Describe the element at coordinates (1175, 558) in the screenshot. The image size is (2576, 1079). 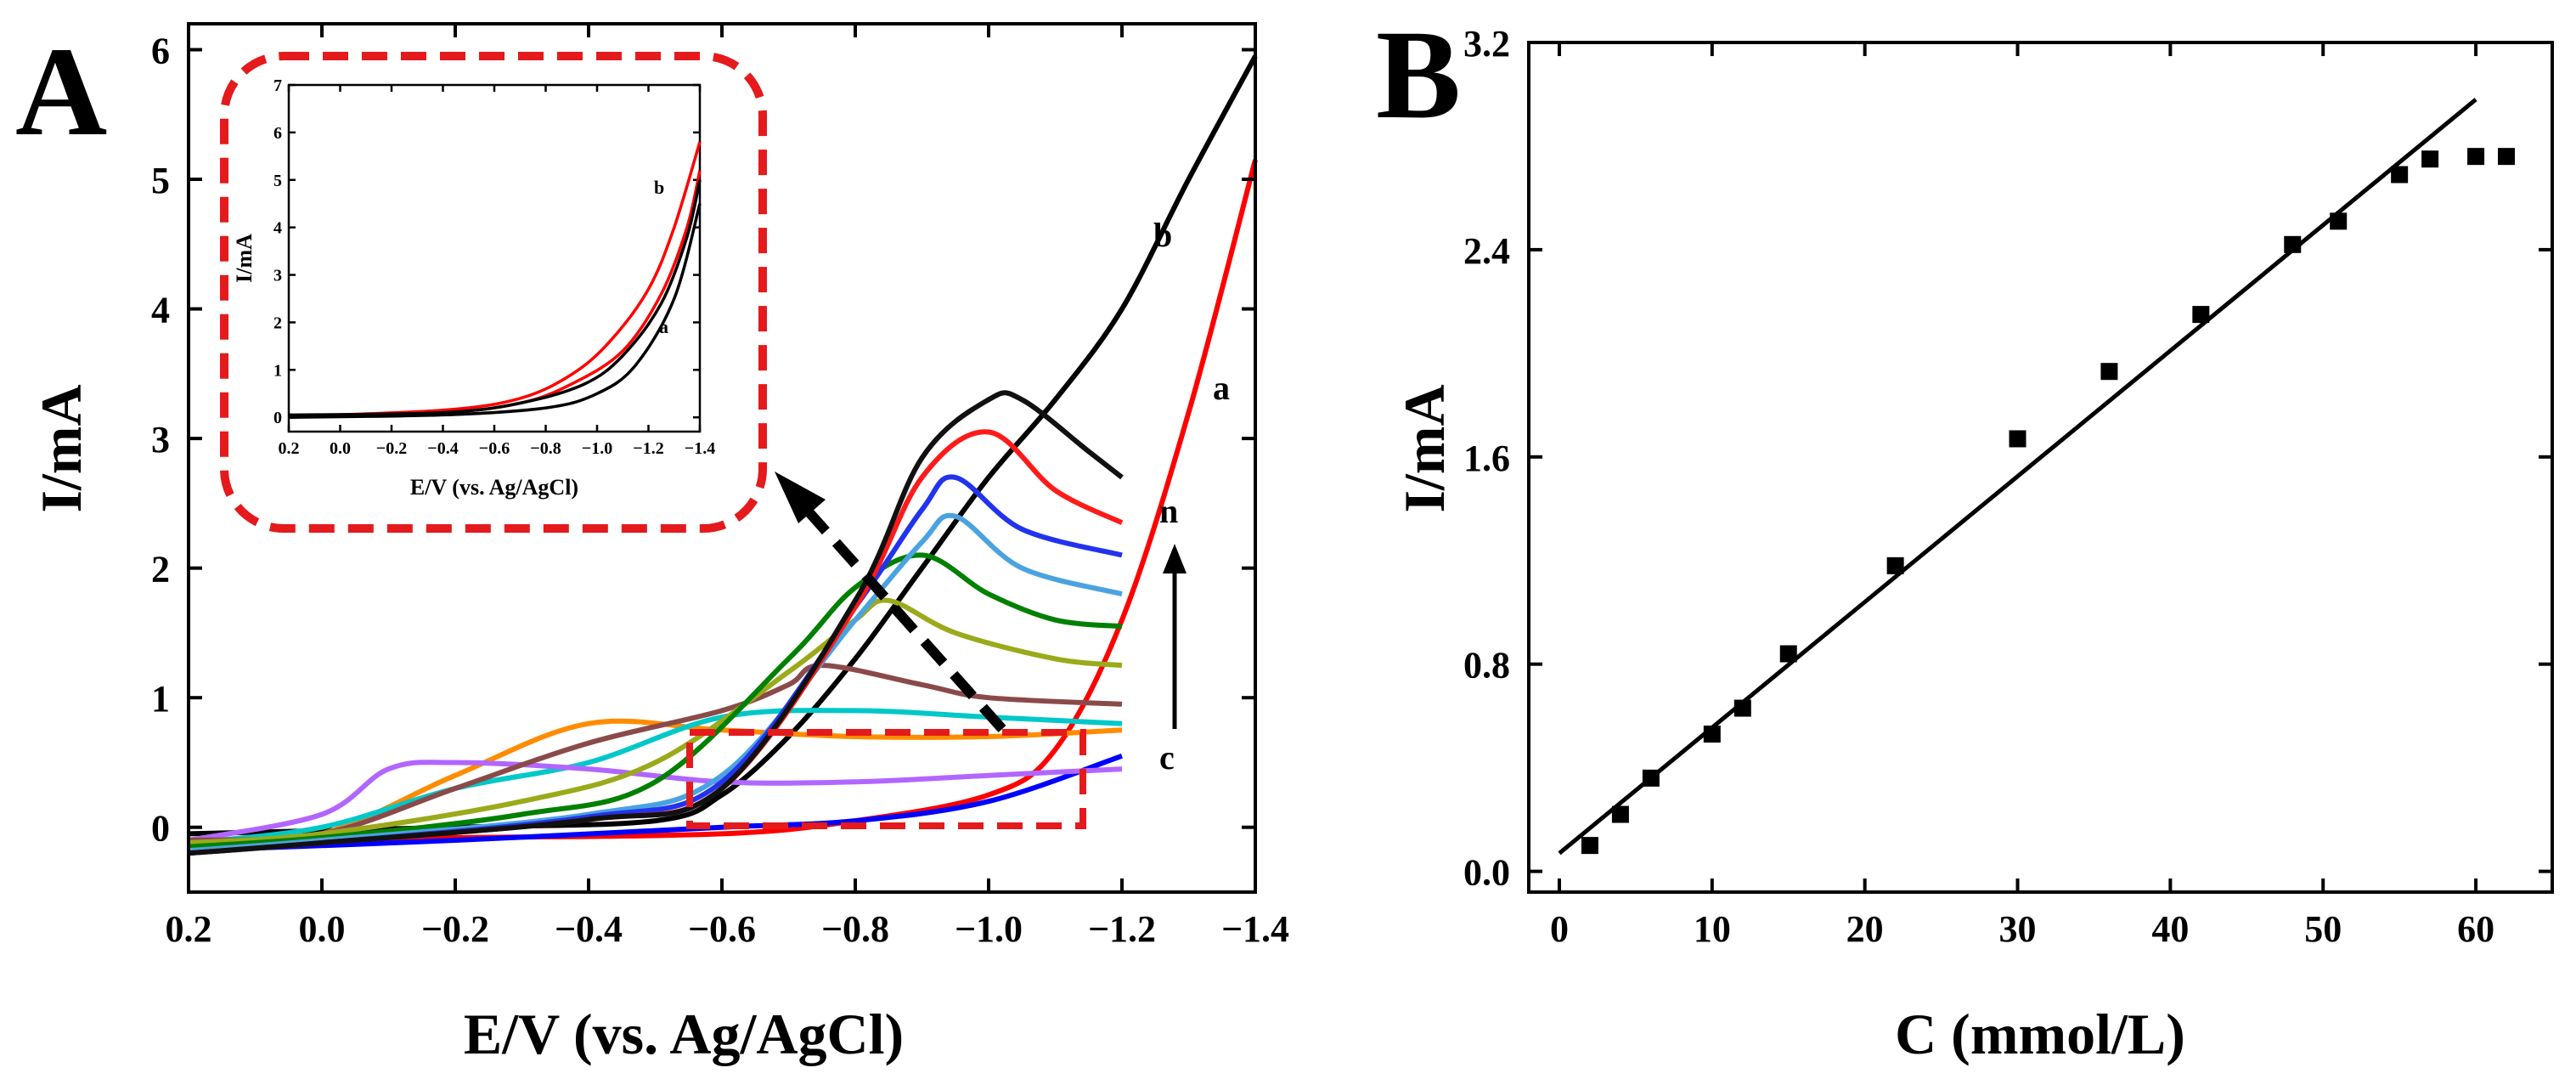
I see `increase-arrow-head` at that location.